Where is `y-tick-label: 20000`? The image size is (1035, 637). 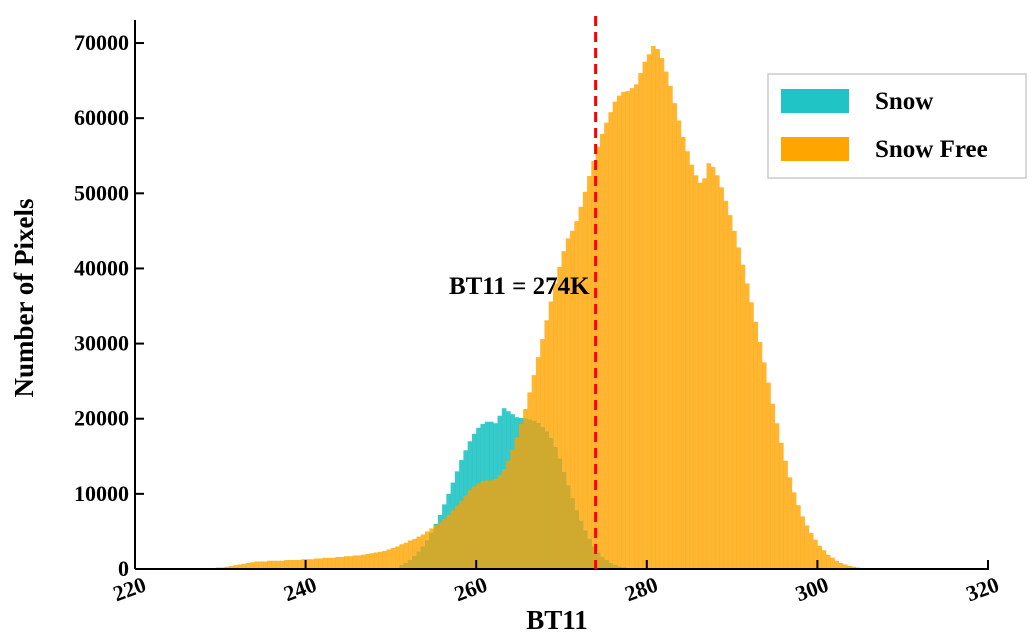 y-tick-label: 20000 is located at coordinates (101, 418).